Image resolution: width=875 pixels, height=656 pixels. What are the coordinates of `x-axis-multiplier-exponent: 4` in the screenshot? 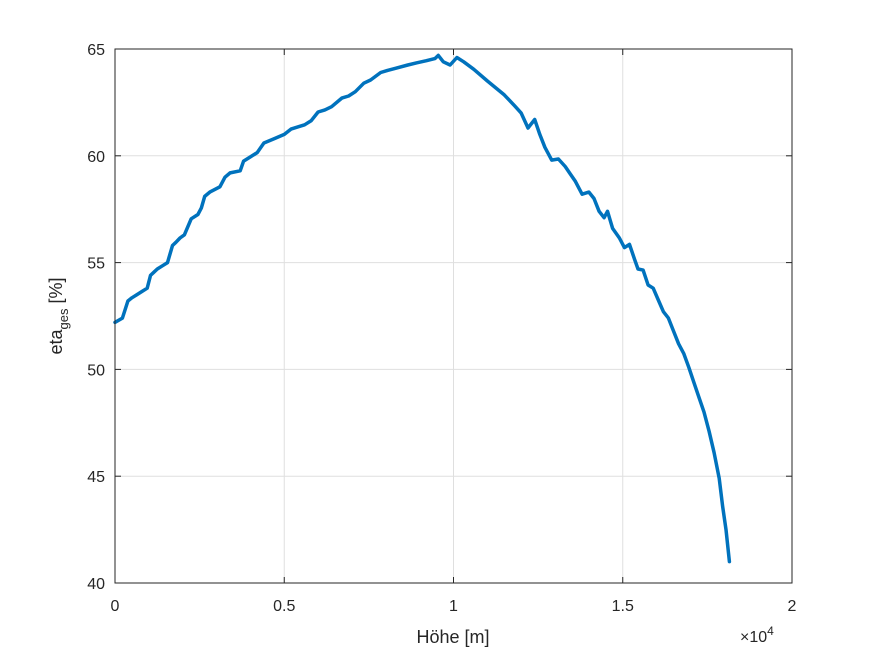 It's located at (770, 631).